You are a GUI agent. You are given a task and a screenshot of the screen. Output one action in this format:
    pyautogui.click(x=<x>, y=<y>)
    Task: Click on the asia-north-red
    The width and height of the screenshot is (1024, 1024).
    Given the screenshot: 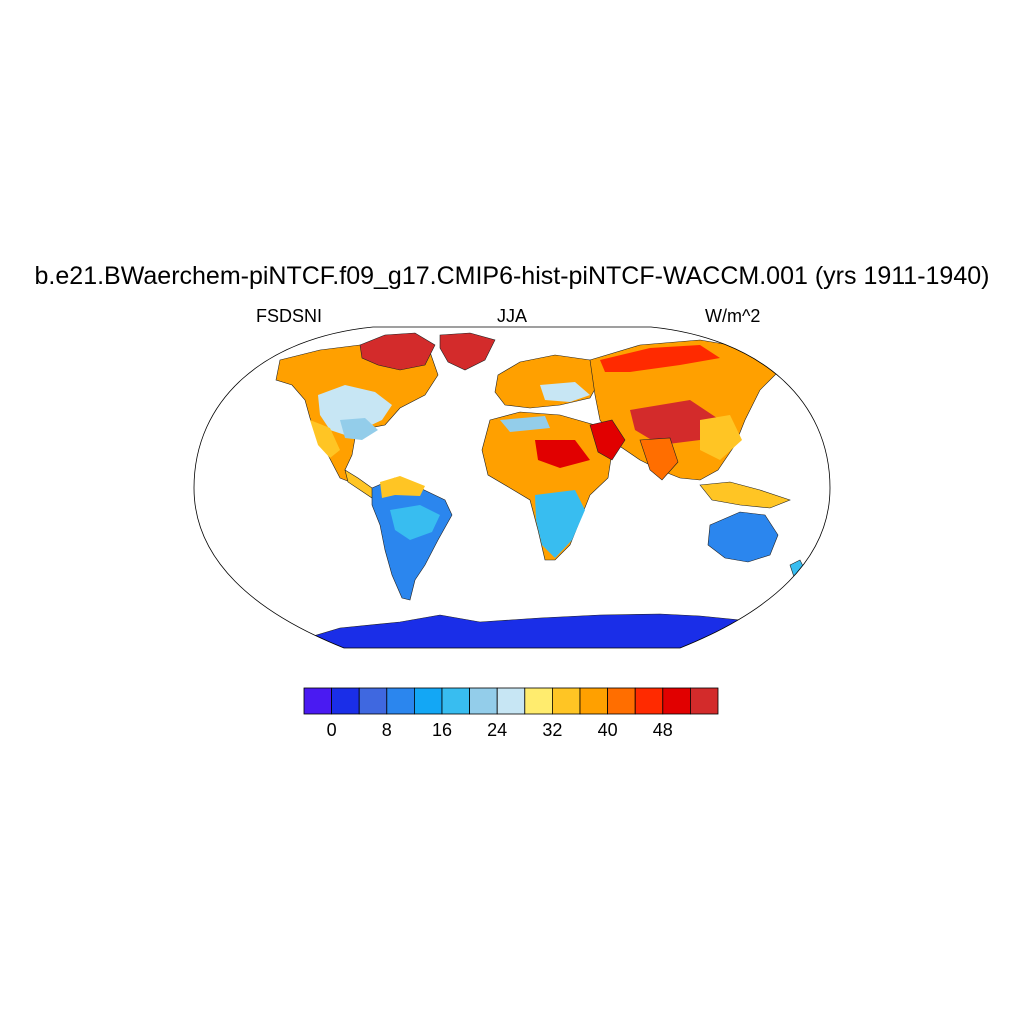 What is the action you would take?
    pyautogui.click(x=660, y=358)
    